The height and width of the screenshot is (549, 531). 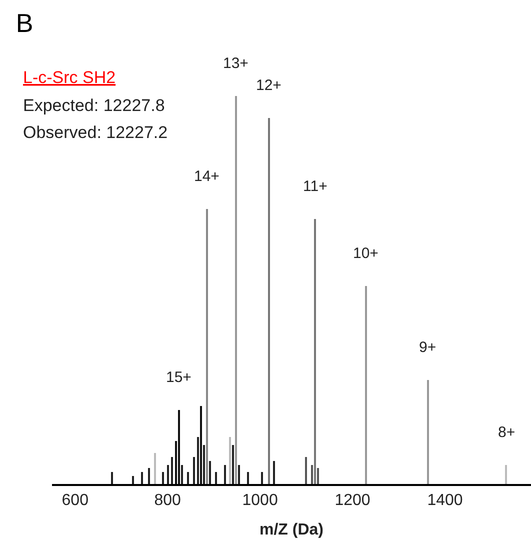 I want to click on annotation: 15+, so click(x=179, y=377).